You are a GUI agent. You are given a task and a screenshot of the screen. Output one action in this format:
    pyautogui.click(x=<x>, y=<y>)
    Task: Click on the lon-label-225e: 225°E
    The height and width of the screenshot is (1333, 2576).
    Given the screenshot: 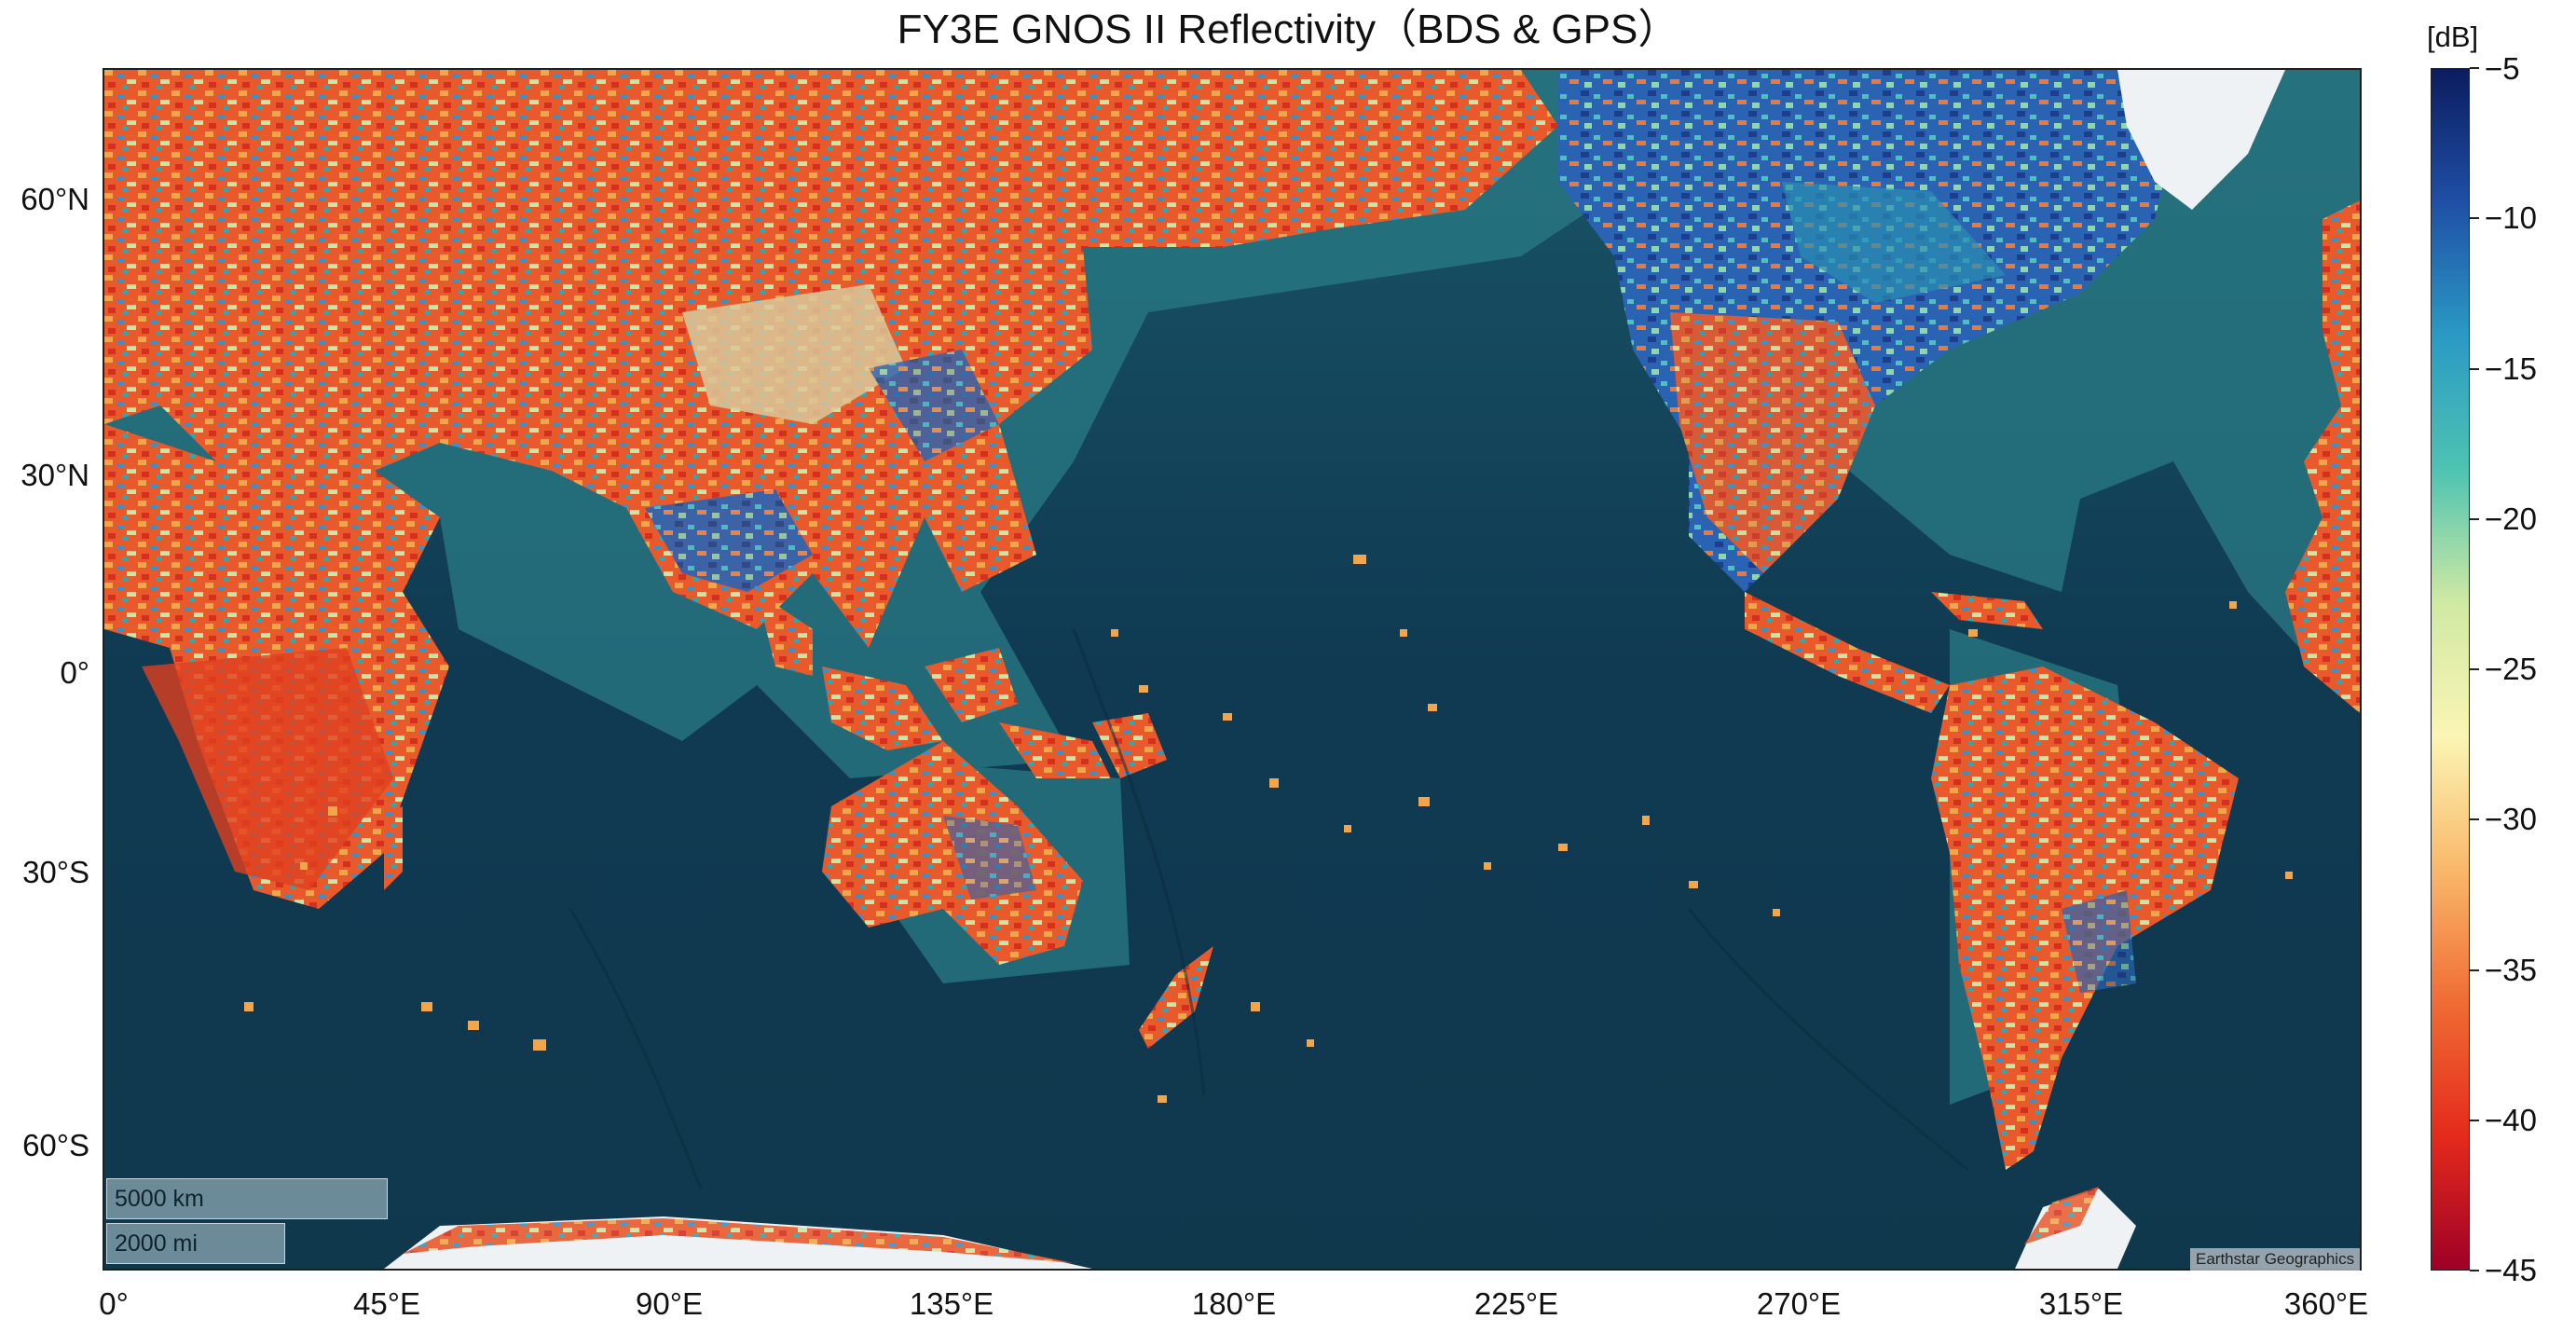 What is the action you would take?
    pyautogui.click(x=1516, y=1303)
    